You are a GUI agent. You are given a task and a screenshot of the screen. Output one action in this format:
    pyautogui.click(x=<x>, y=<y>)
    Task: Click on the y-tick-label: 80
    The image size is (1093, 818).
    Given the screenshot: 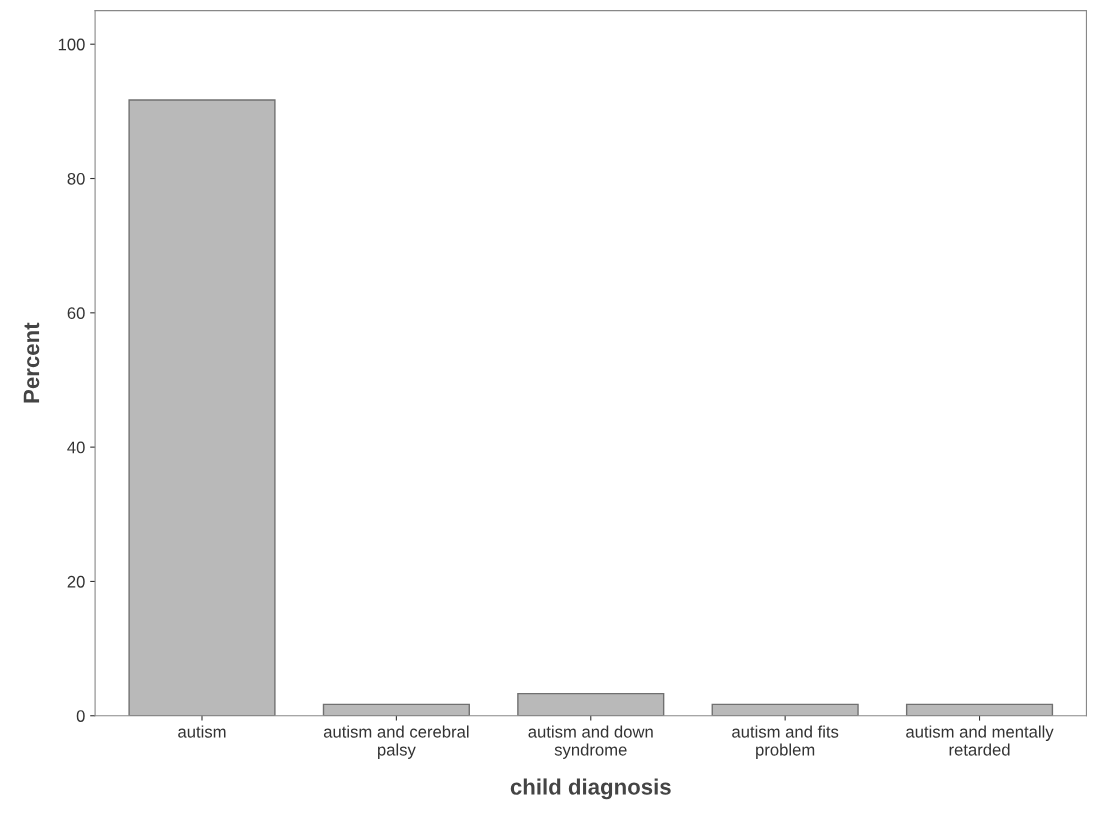 What is the action you would take?
    pyautogui.click(x=76, y=178)
    